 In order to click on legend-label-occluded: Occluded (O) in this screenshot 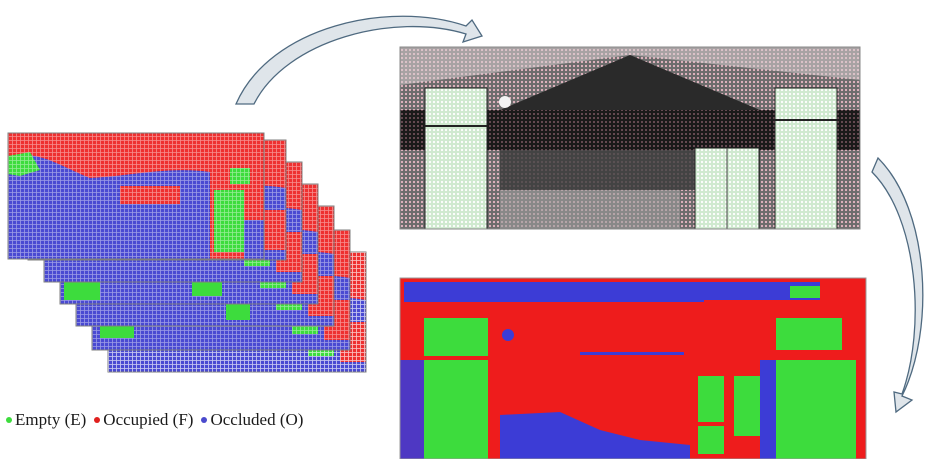, I will do `click(257, 419)`.